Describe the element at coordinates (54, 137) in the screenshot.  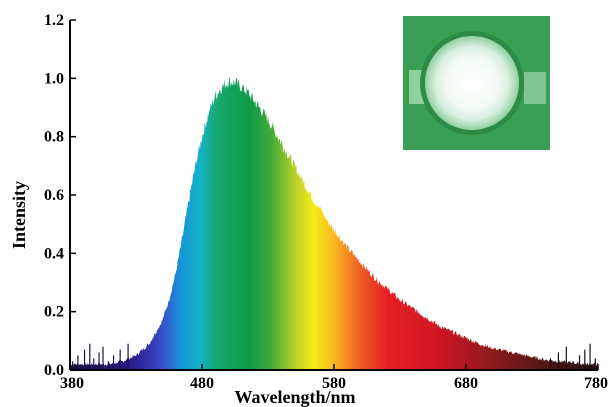
I see `y-tick-label: 0.8` at that location.